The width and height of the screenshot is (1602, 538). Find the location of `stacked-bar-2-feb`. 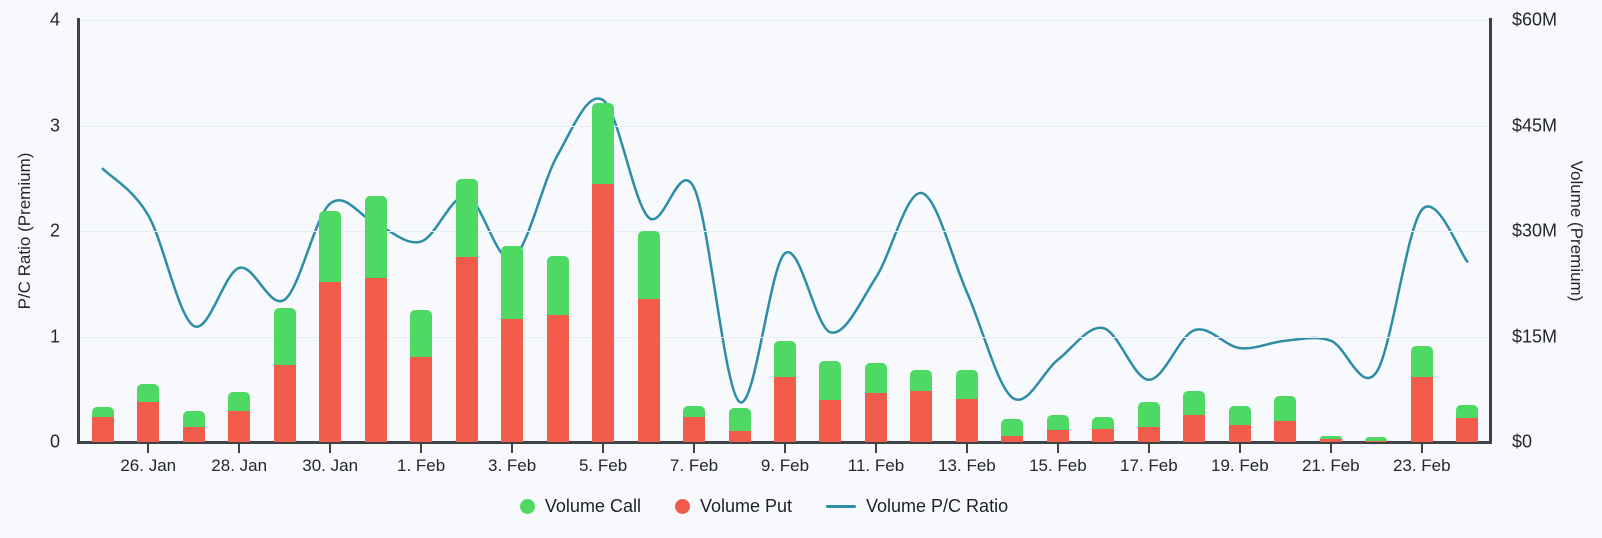

stacked-bar-2-feb is located at coordinates (466, 310).